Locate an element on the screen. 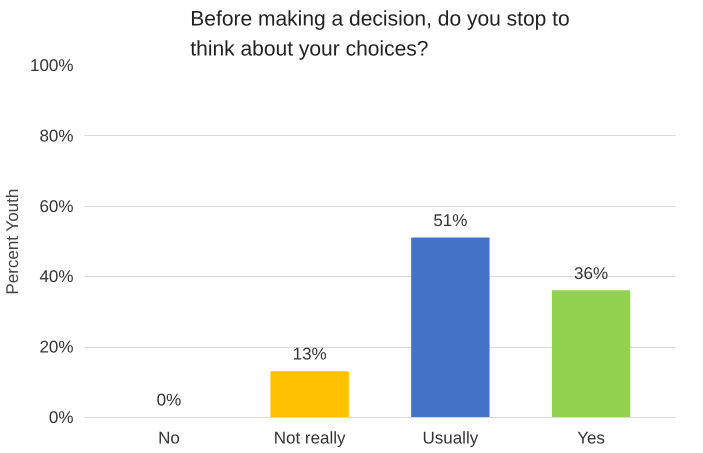 This screenshot has height=453, width=703. data-label: 0% is located at coordinates (169, 400).